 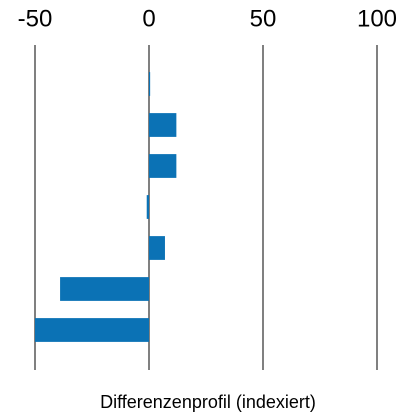 I want to click on x-tick-label: -50, so click(x=35, y=18).